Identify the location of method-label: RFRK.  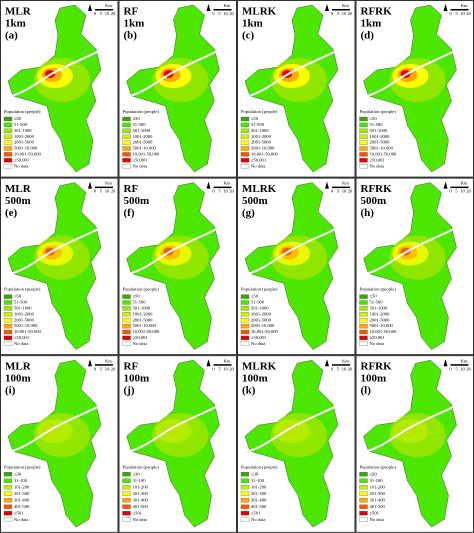
(377, 189).